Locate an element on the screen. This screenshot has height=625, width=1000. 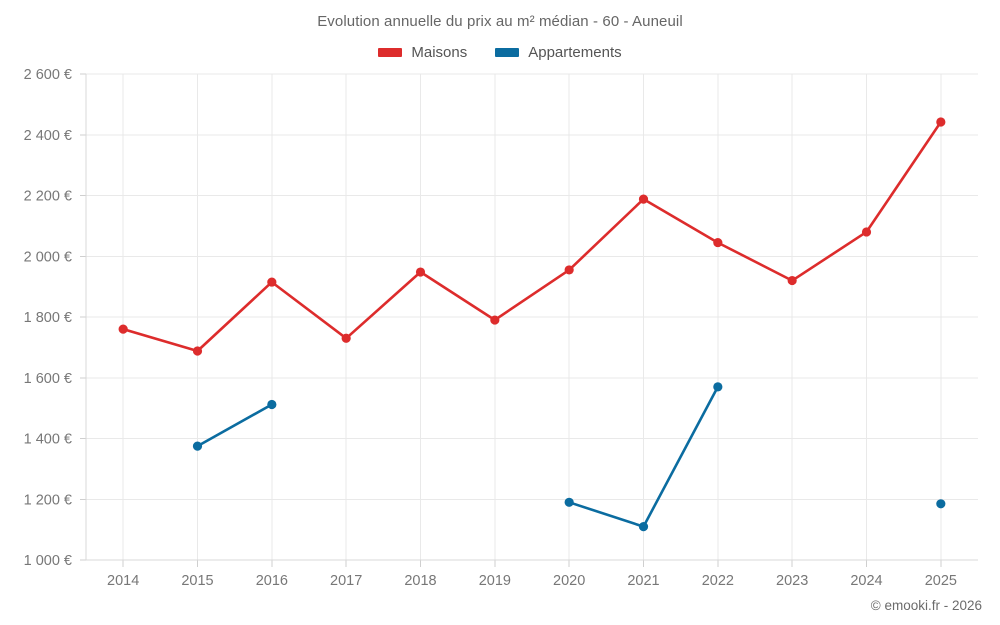
legend-label-maisons: Maisons is located at coordinates (439, 52).